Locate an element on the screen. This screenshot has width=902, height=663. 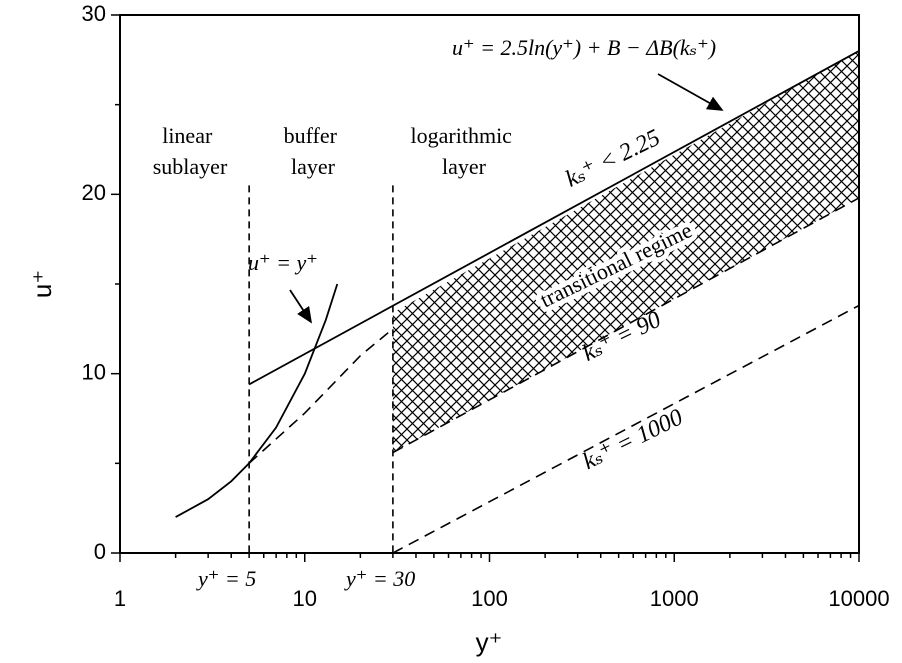
region-label-logarithmic-layer: logarithmic layer is located at coordinates (464, 151).